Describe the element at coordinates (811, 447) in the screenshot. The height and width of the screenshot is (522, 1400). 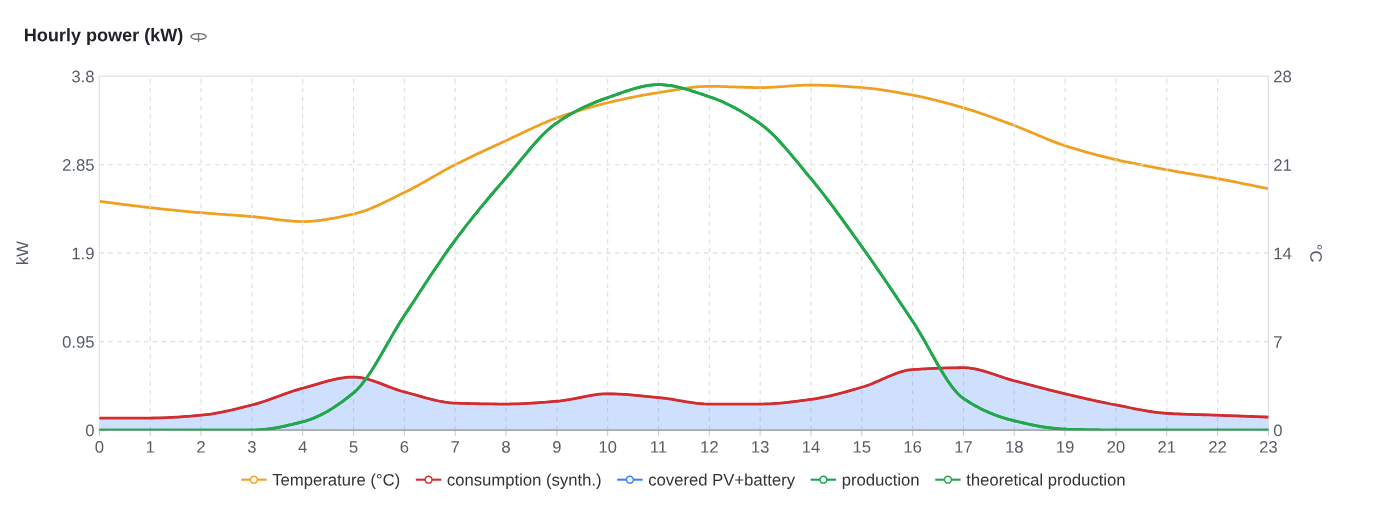
I see `x-tick-label: 14` at that location.